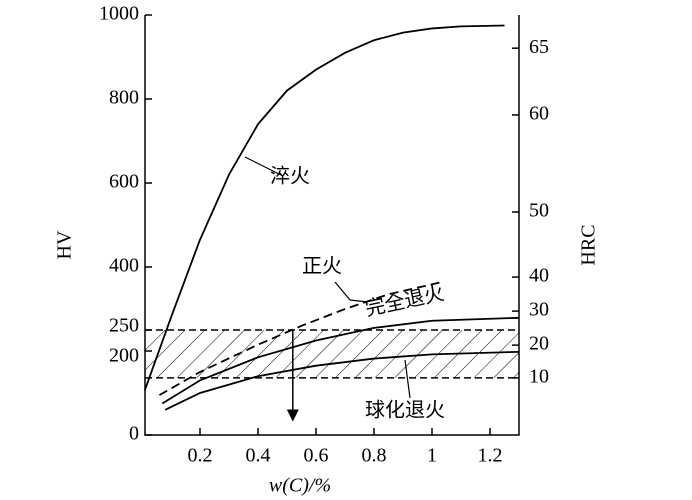 The image size is (692, 500). I want to click on x-tick-label: 1.2, so click(490, 456).